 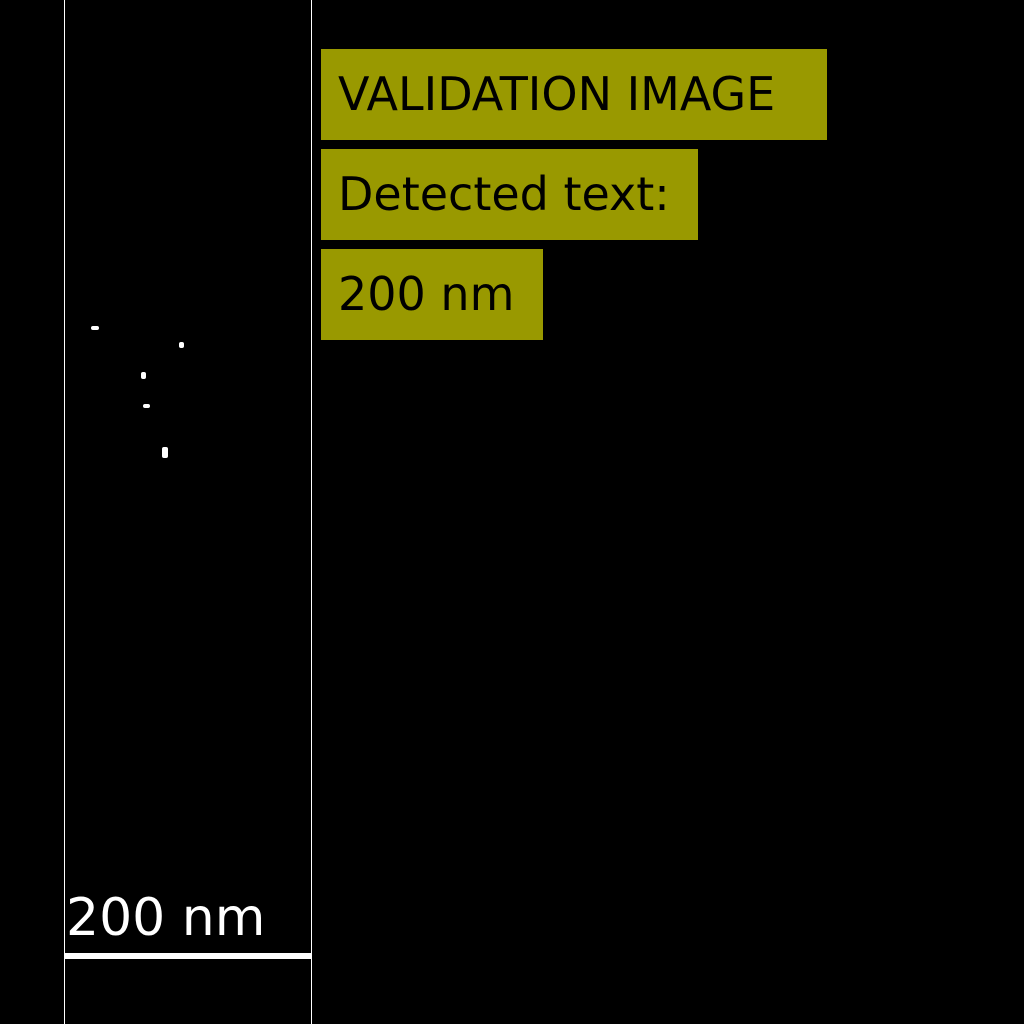 I want to click on scale-bar-label: 200 nm, so click(x=166, y=918).